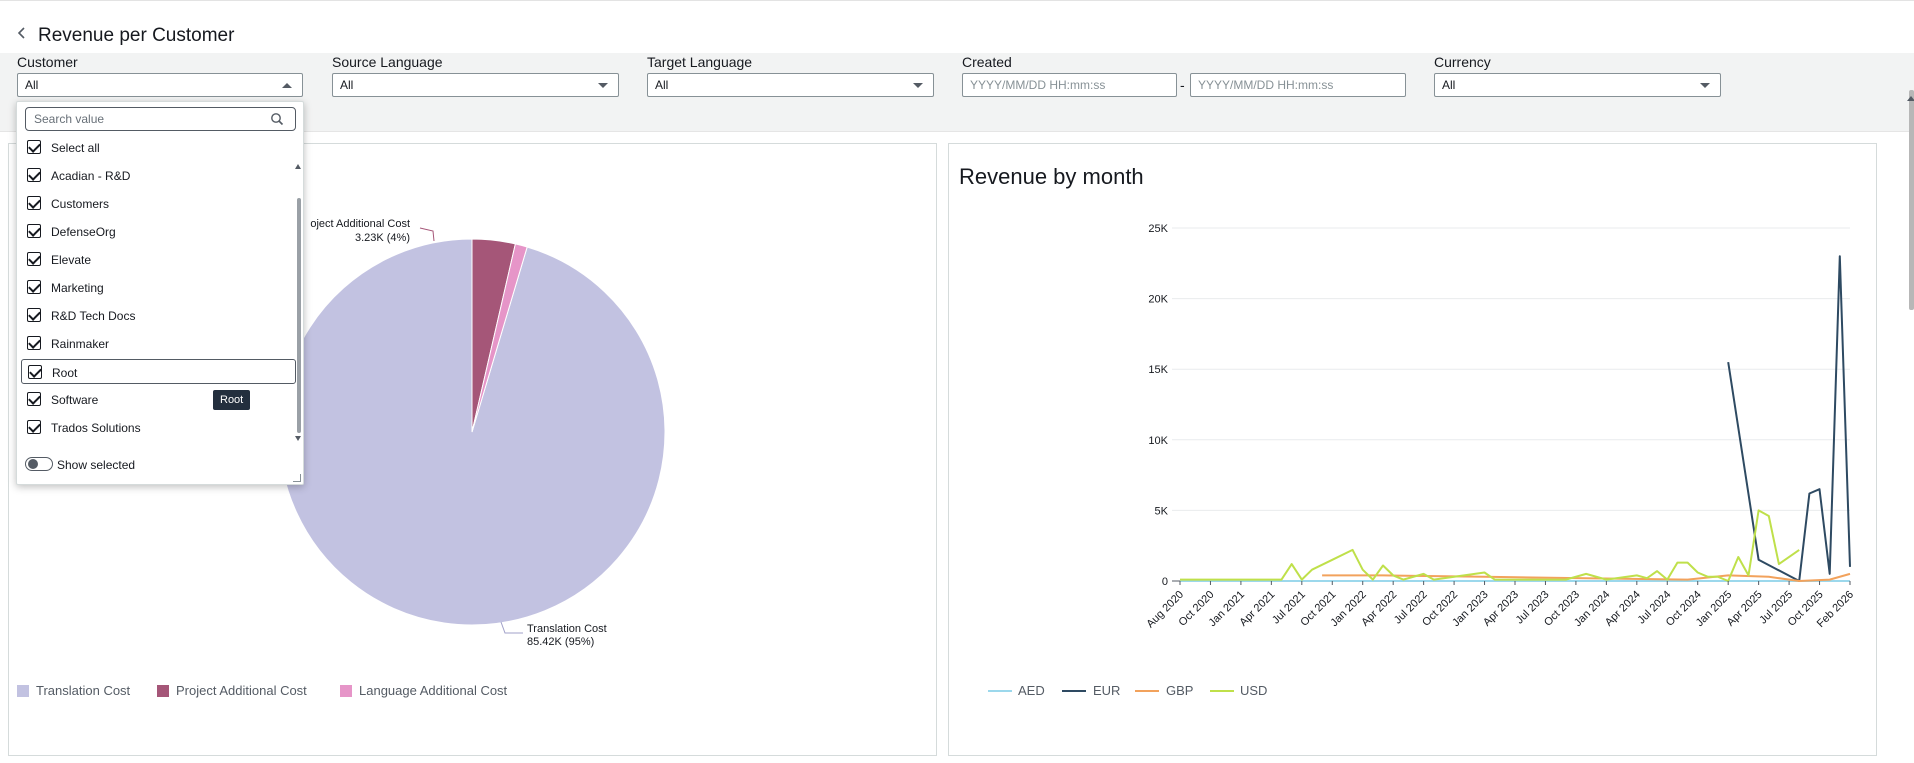  What do you see at coordinates (347, 85) in the screenshot?
I see `source-language-select-value: All` at bounding box center [347, 85].